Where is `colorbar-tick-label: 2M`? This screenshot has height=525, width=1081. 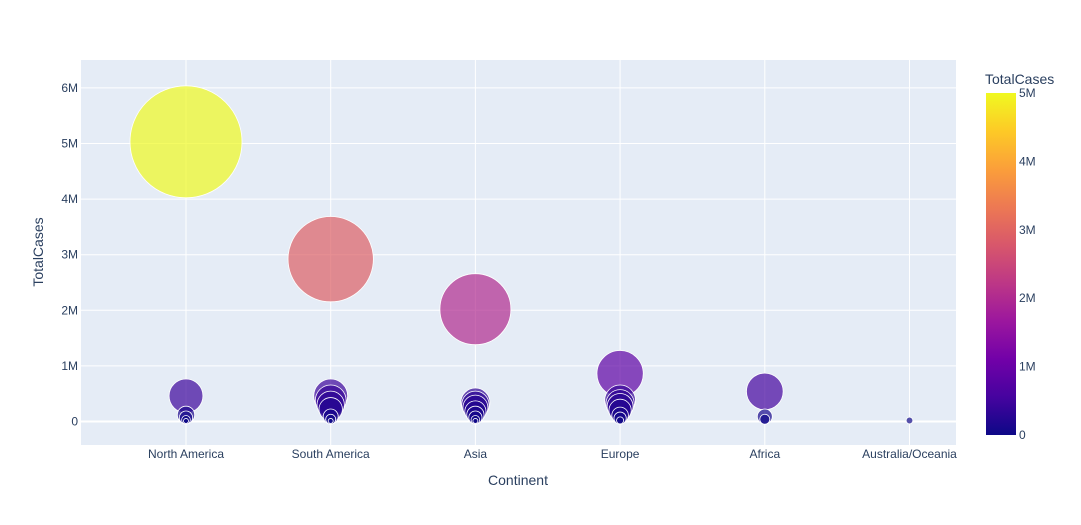 colorbar-tick-label: 2M is located at coordinates (1027, 298).